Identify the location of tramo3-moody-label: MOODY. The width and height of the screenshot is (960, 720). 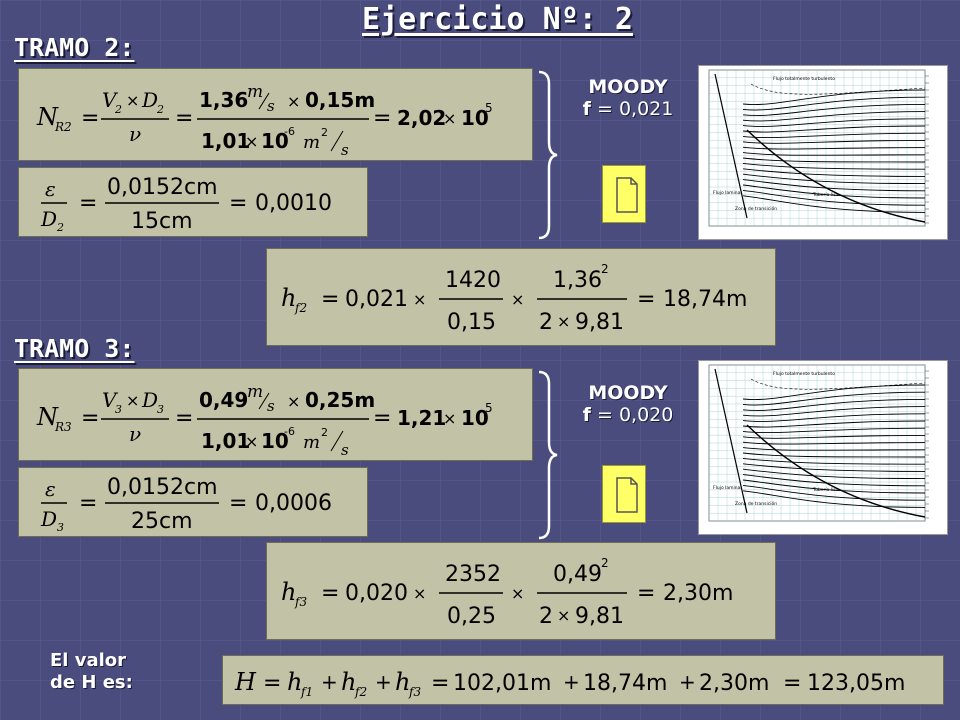
(628, 393).